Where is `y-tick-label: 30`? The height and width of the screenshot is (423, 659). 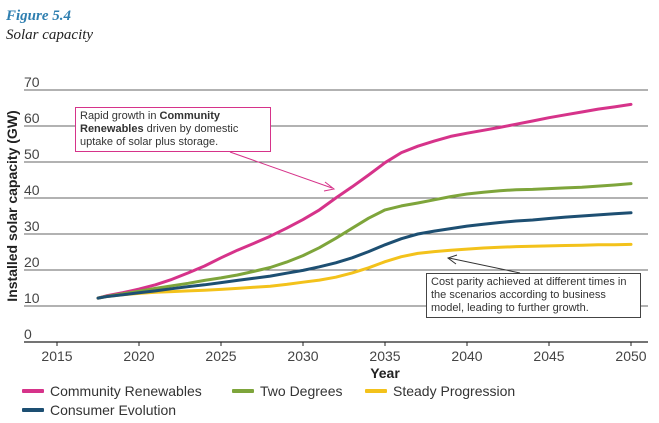
y-tick-label: 30 is located at coordinates (32, 226).